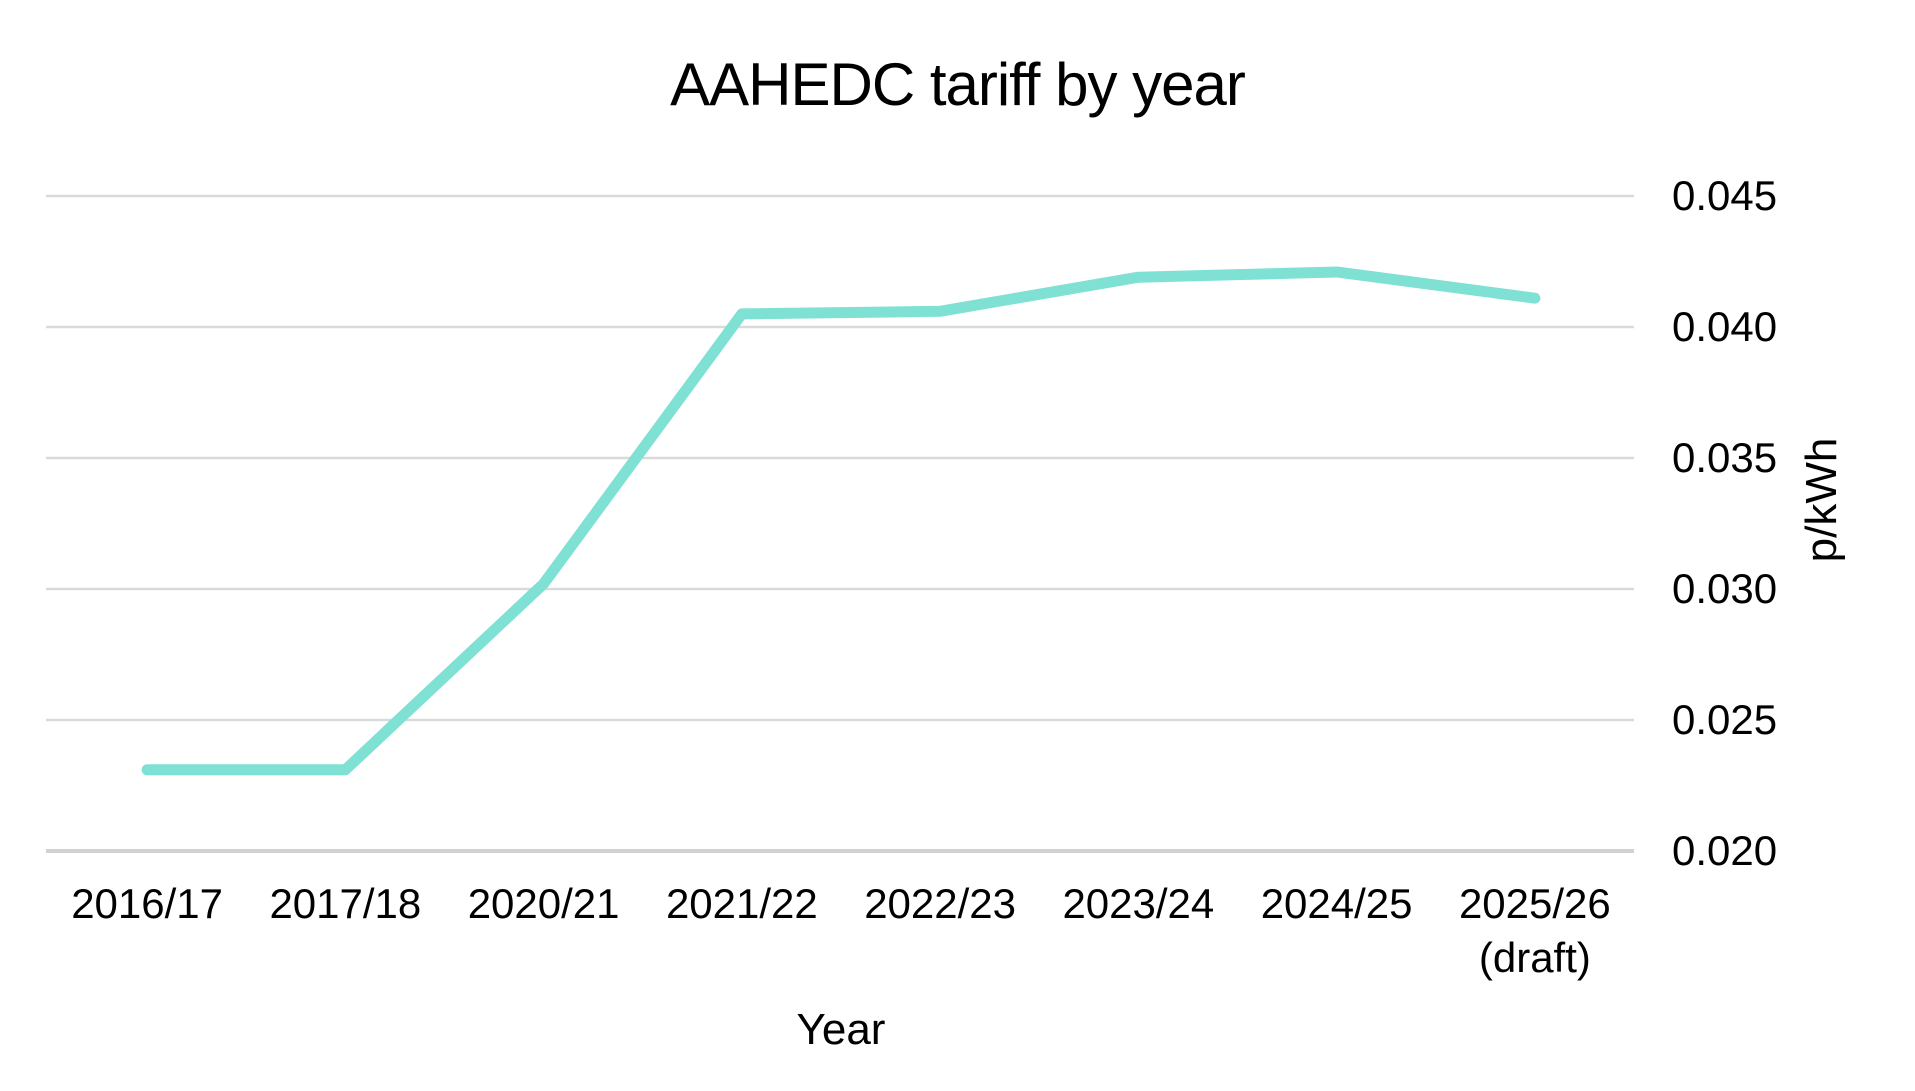 This screenshot has height=1091, width=1915. I want to click on x-tick-label: 2020/21, so click(543, 903).